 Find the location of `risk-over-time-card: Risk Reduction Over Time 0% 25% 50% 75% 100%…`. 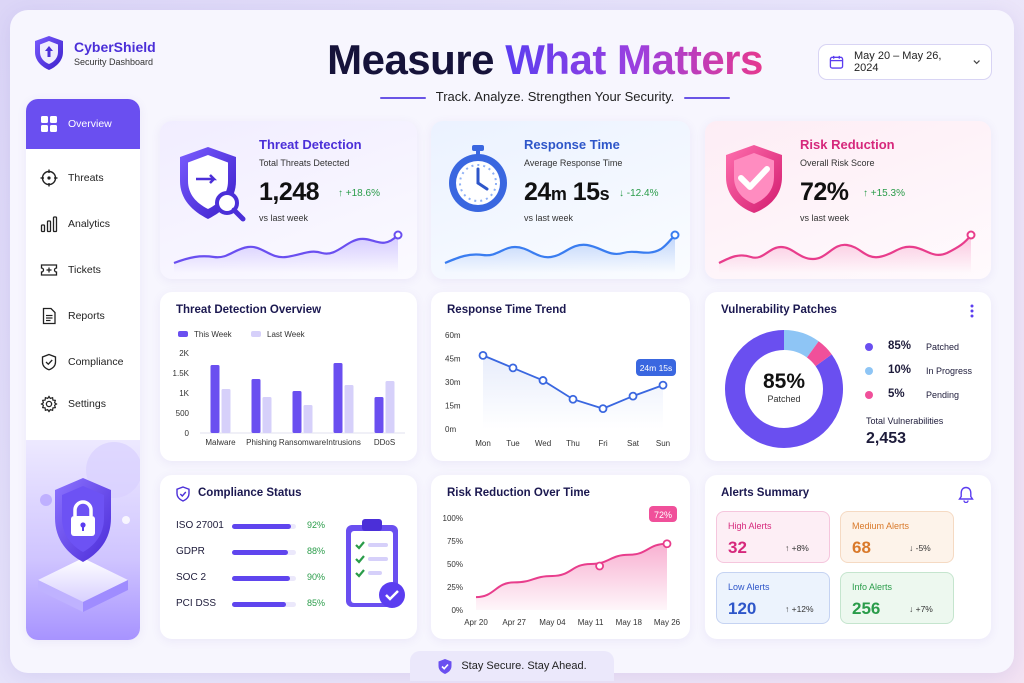

risk-over-time-card: Risk Reduction Over Time 0% 25% 50% 75% 100%… is located at coordinates (560, 557).